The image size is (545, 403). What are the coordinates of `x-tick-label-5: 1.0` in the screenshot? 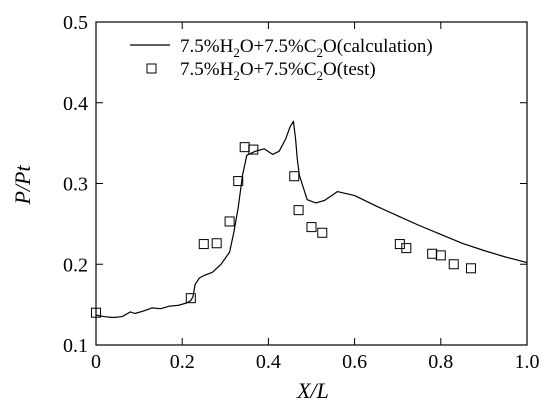 It's located at (527, 362).